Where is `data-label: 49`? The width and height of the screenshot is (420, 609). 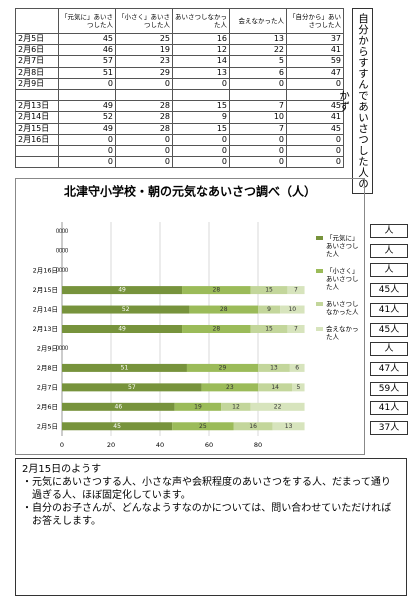
data-label: 49 is located at coordinates (122, 290).